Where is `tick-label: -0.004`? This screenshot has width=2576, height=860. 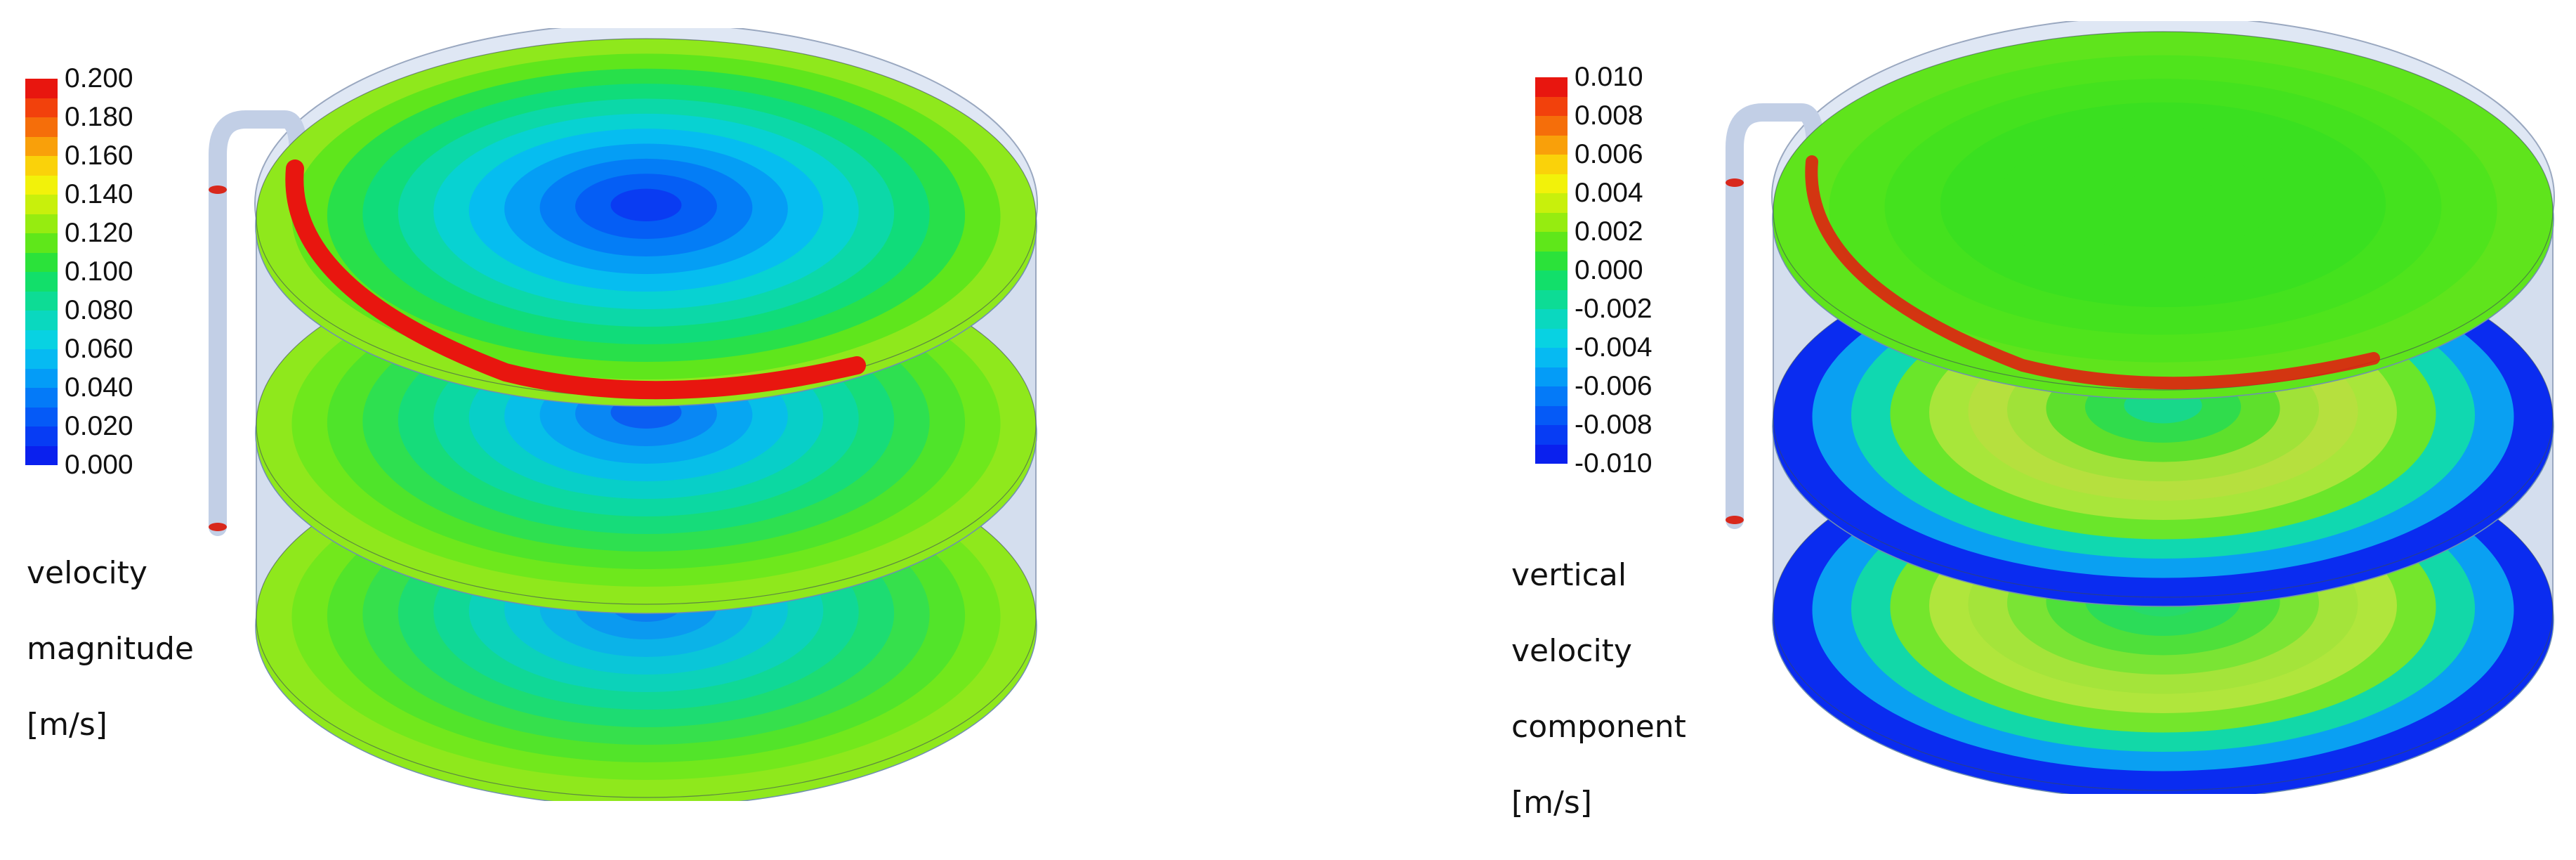 tick-label: -0.004 is located at coordinates (1613, 347).